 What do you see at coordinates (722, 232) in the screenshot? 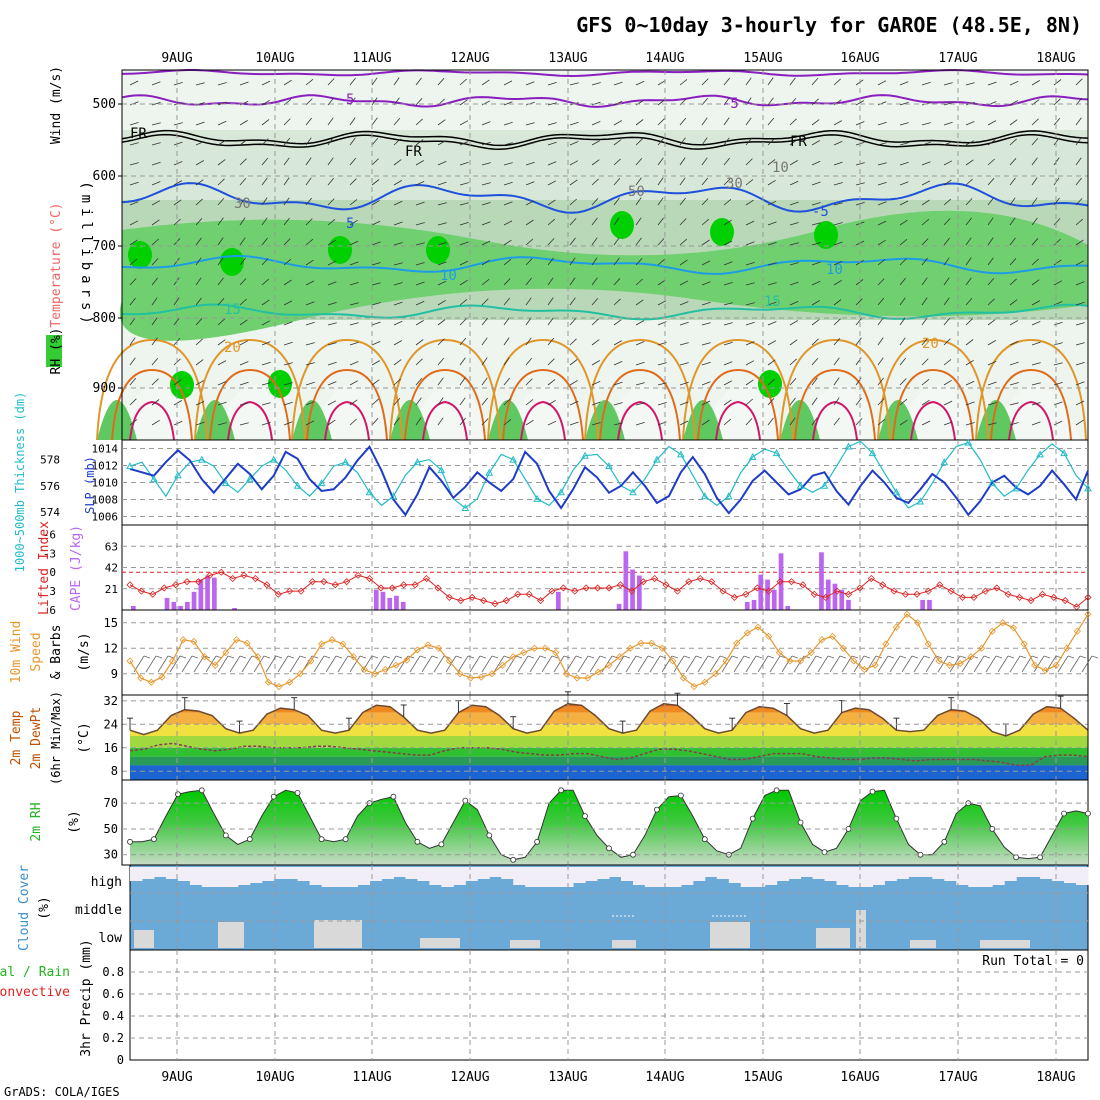
I see `rh-patch` at bounding box center [722, 232].